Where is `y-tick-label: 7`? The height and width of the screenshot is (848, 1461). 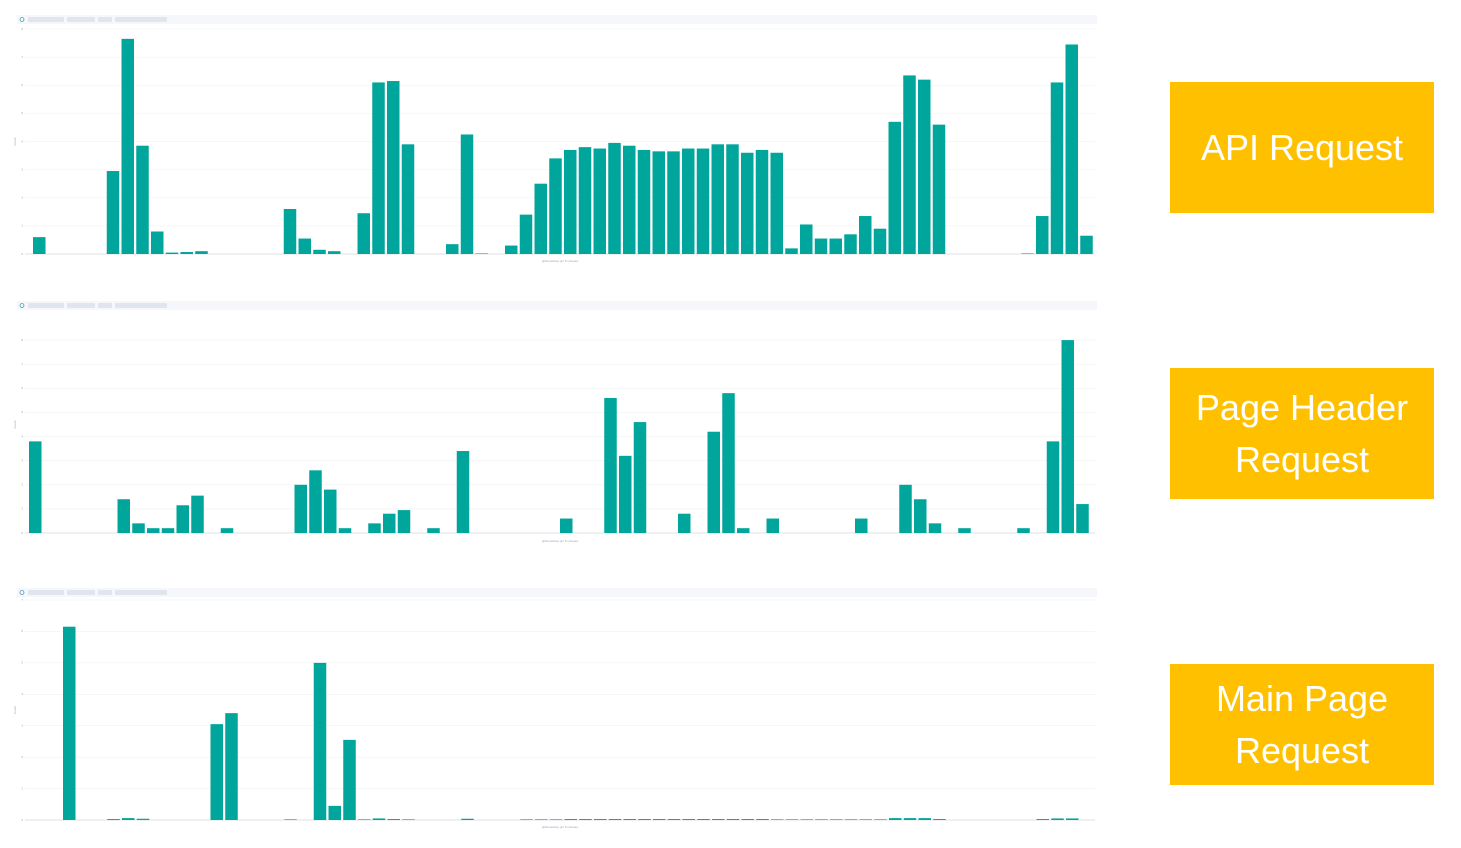
y-tick-label: 7 is located at coordinates (22, 364).